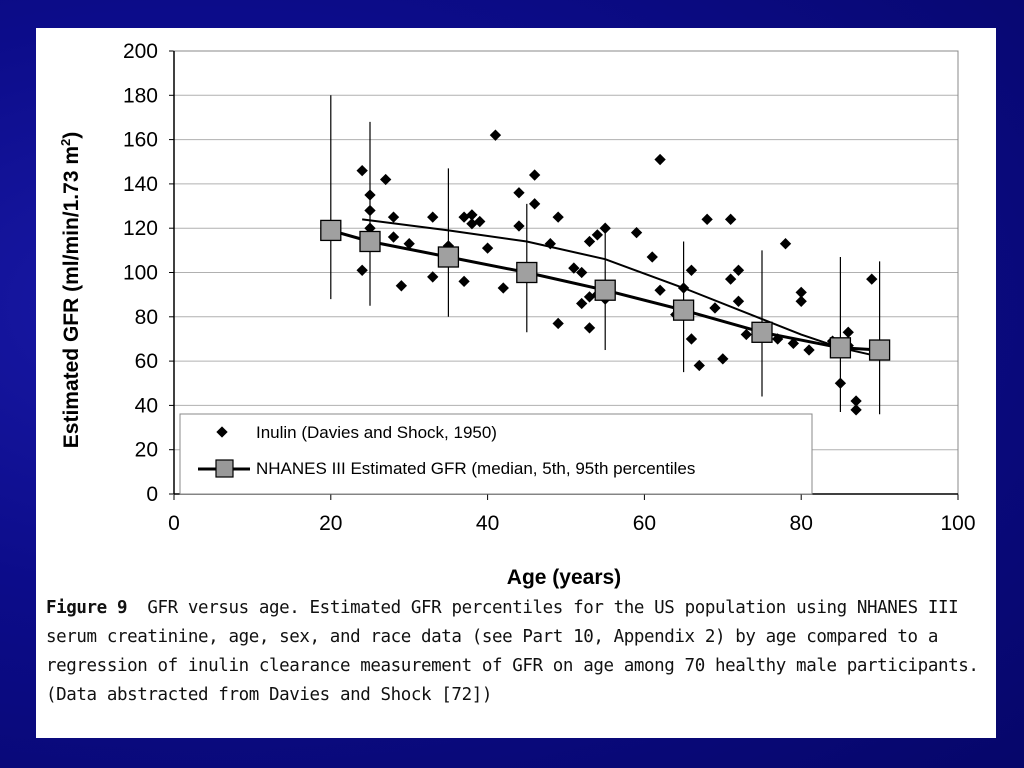 The height and width of the screenshot is (768, 1024). I want to click on legend-box, so click(496, 454).